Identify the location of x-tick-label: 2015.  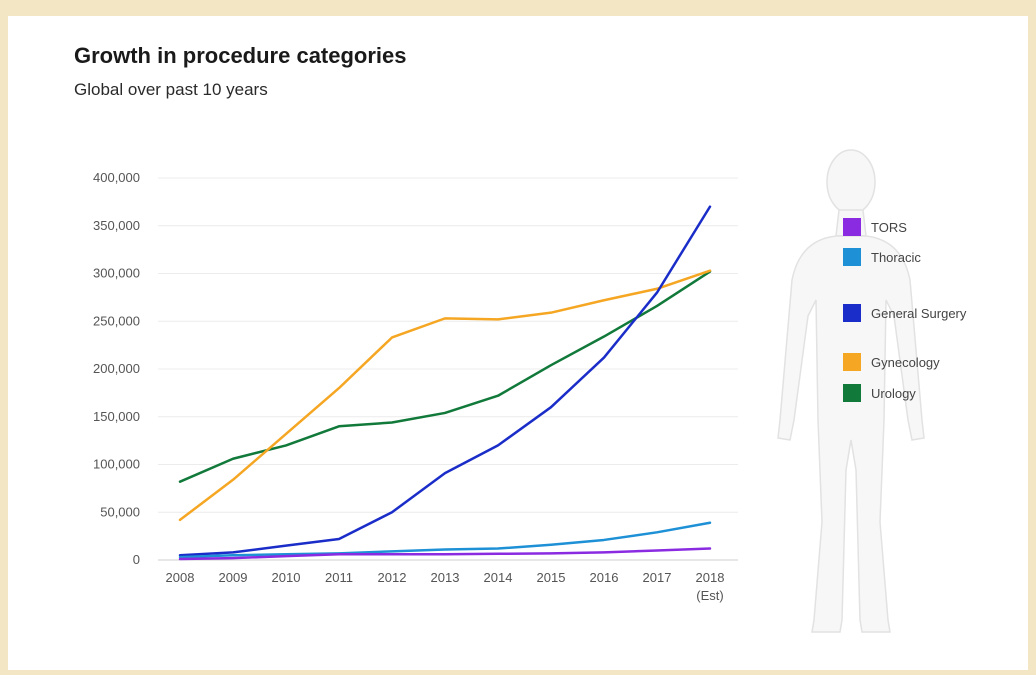
(551, 577).